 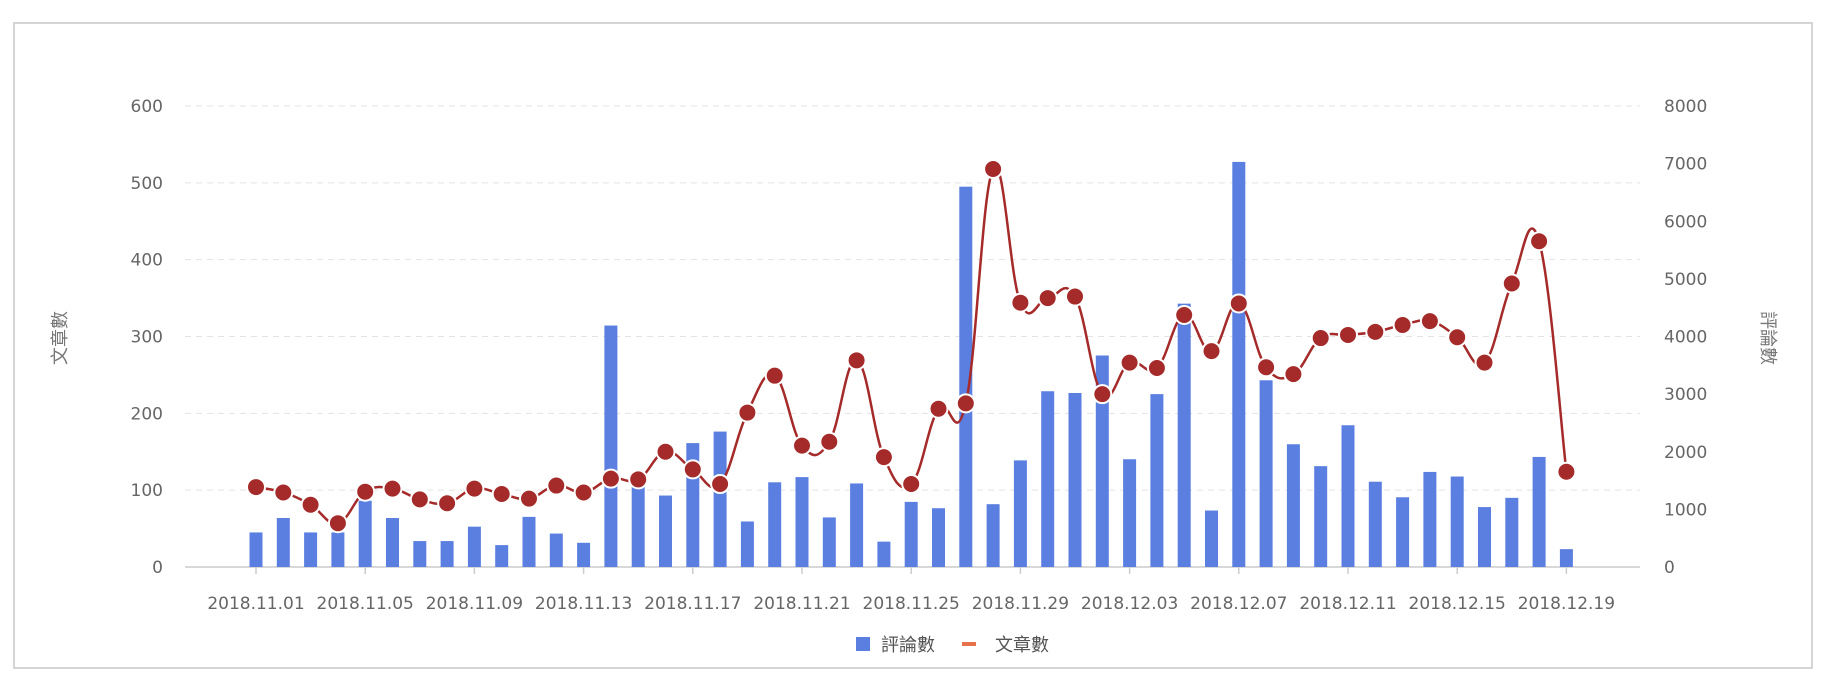 What do you see at coordinates (147, 414) in the screenshot?
I see `left-tick-label: 200` at bounding box center [147, 414].